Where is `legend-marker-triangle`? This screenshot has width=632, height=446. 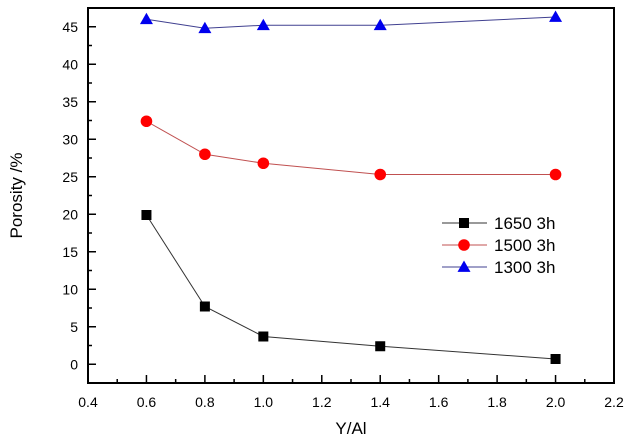
legend-marker-triangle is located at coordinates (464, 266).